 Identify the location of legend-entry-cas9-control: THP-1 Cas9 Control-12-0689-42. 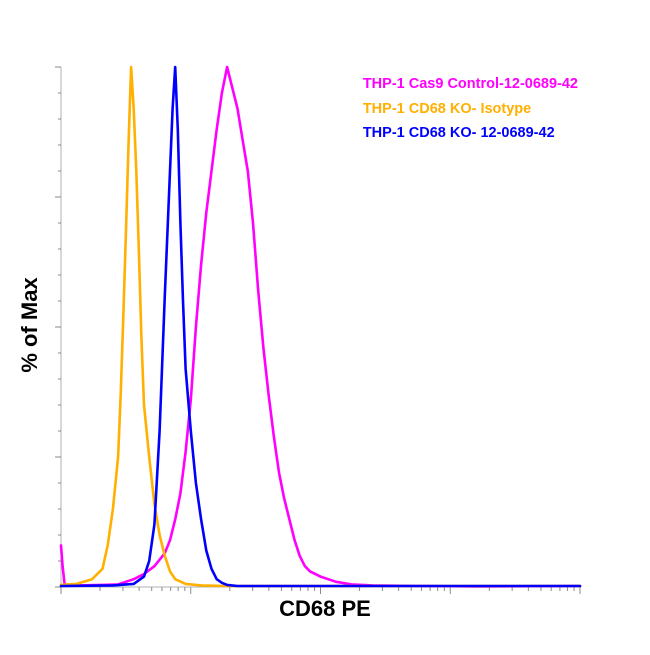
(470, 84).